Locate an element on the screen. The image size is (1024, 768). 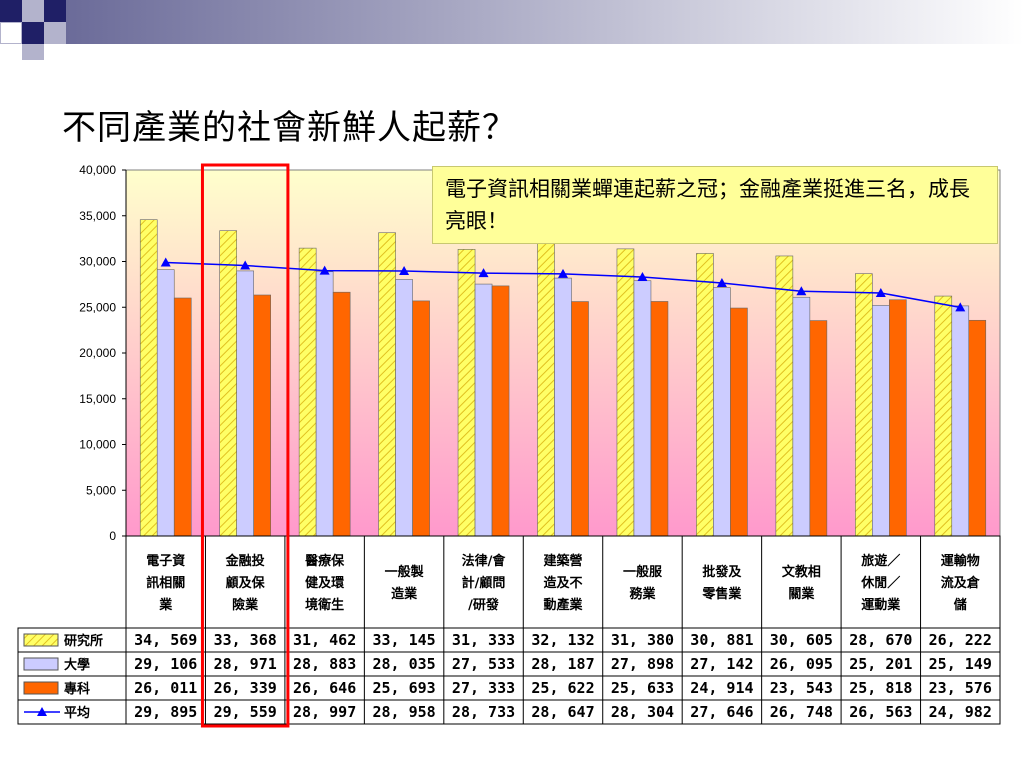
highlight-box is located at coordinates (245, 445).